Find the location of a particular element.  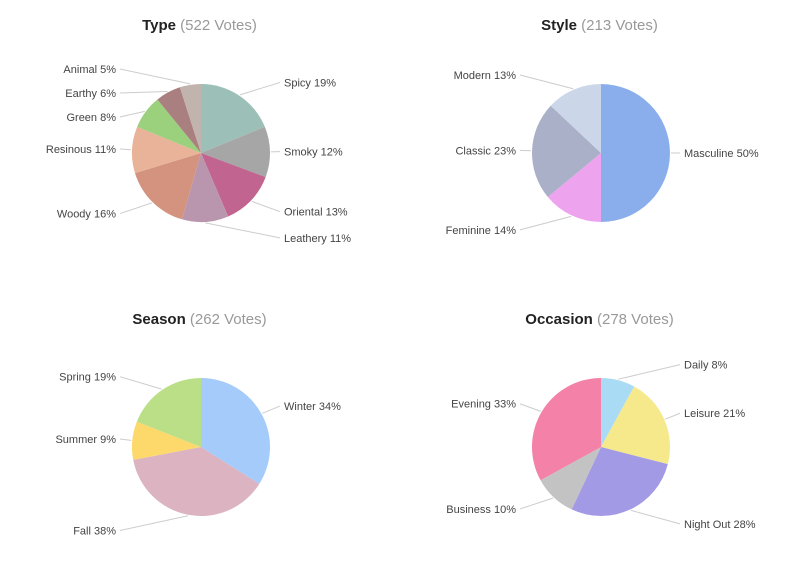

leader-line-animal is located at coordinates (155, 76).